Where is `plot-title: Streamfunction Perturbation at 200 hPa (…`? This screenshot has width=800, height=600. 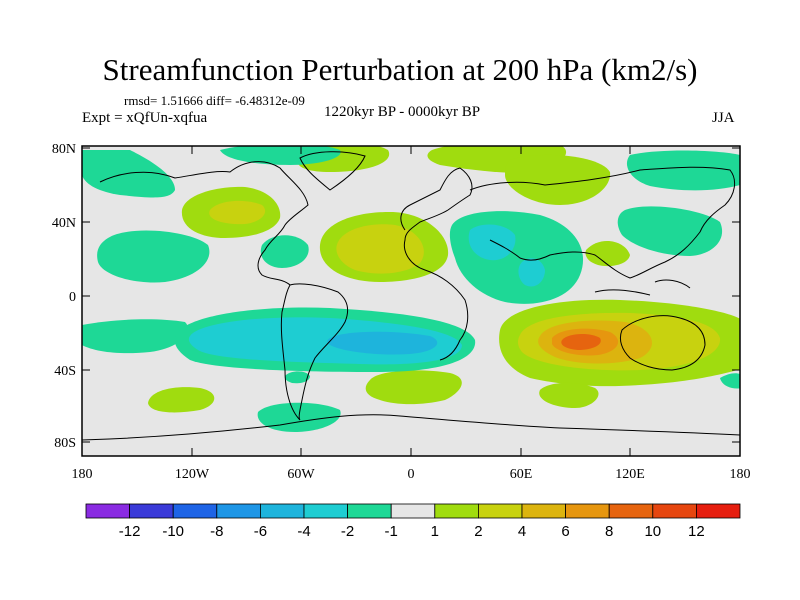 plot-title: Streamfunction Perturbation at 200 hPa (… is located at coordinates (400, 69).